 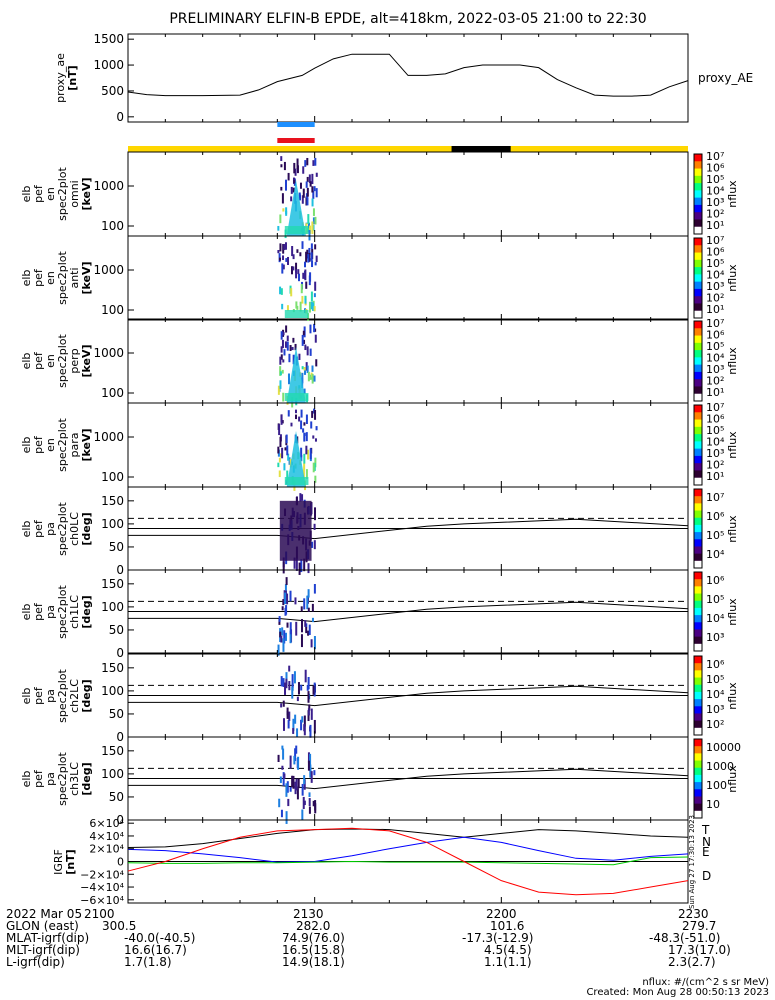 What do you see at coordinates (296, 208) in the screenshot?
I see `spectrogram-peak` at bounding box center [296, 208].